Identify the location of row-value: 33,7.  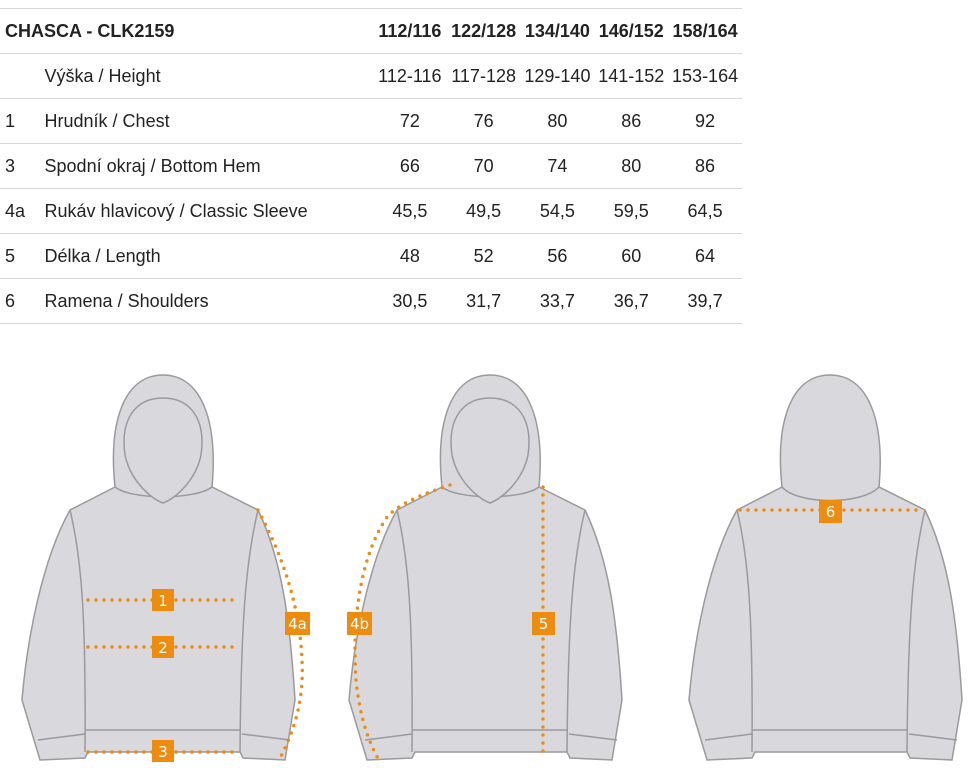
(557, 301).